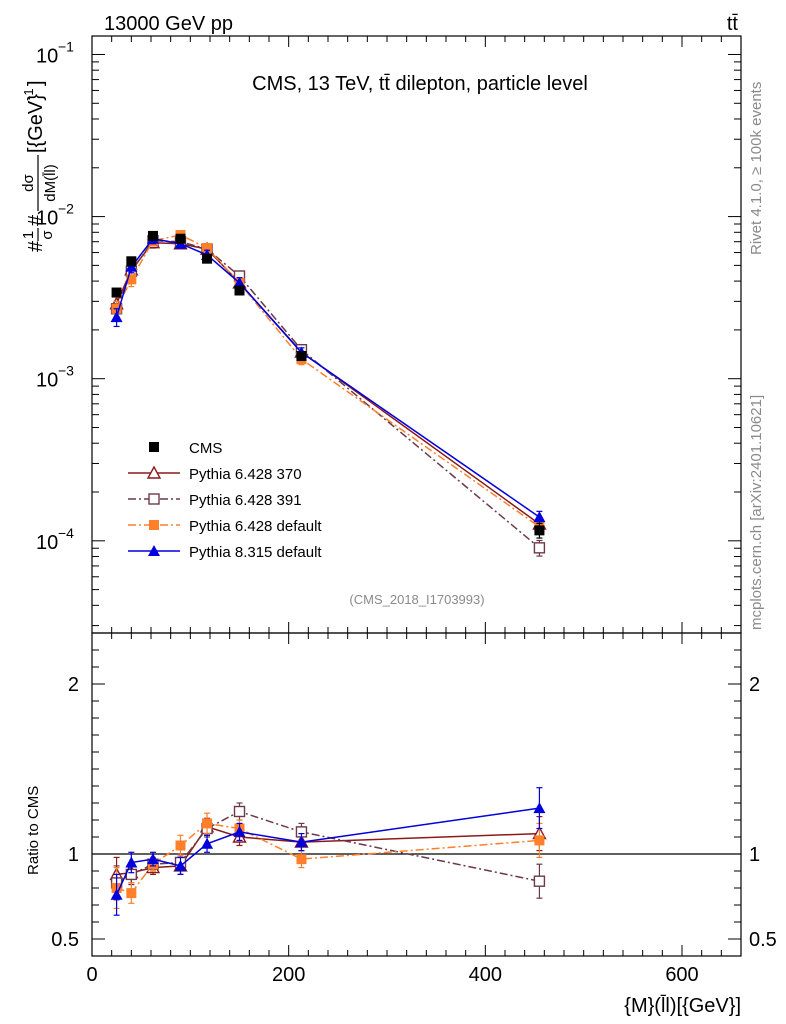 The image size is (786, 1024). I want to click on legend-entry-4-label: Pythia 8.315 default, so click(255, 552).